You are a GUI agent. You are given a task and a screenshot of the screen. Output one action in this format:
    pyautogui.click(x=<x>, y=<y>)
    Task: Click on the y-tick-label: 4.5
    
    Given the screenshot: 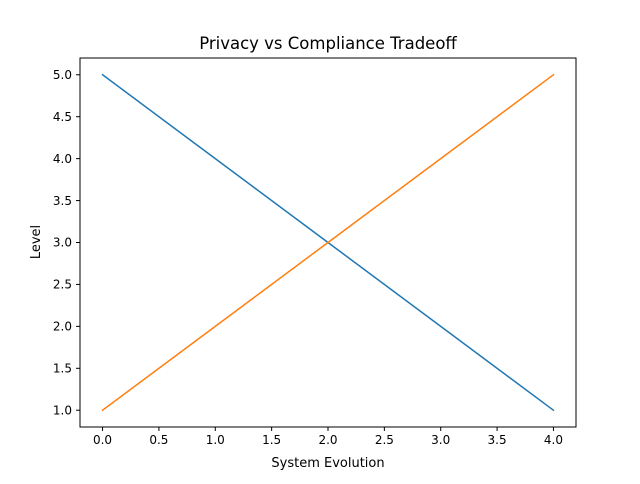 What is the action you would take?
    pyautogui.click(x=62, y=117)
    